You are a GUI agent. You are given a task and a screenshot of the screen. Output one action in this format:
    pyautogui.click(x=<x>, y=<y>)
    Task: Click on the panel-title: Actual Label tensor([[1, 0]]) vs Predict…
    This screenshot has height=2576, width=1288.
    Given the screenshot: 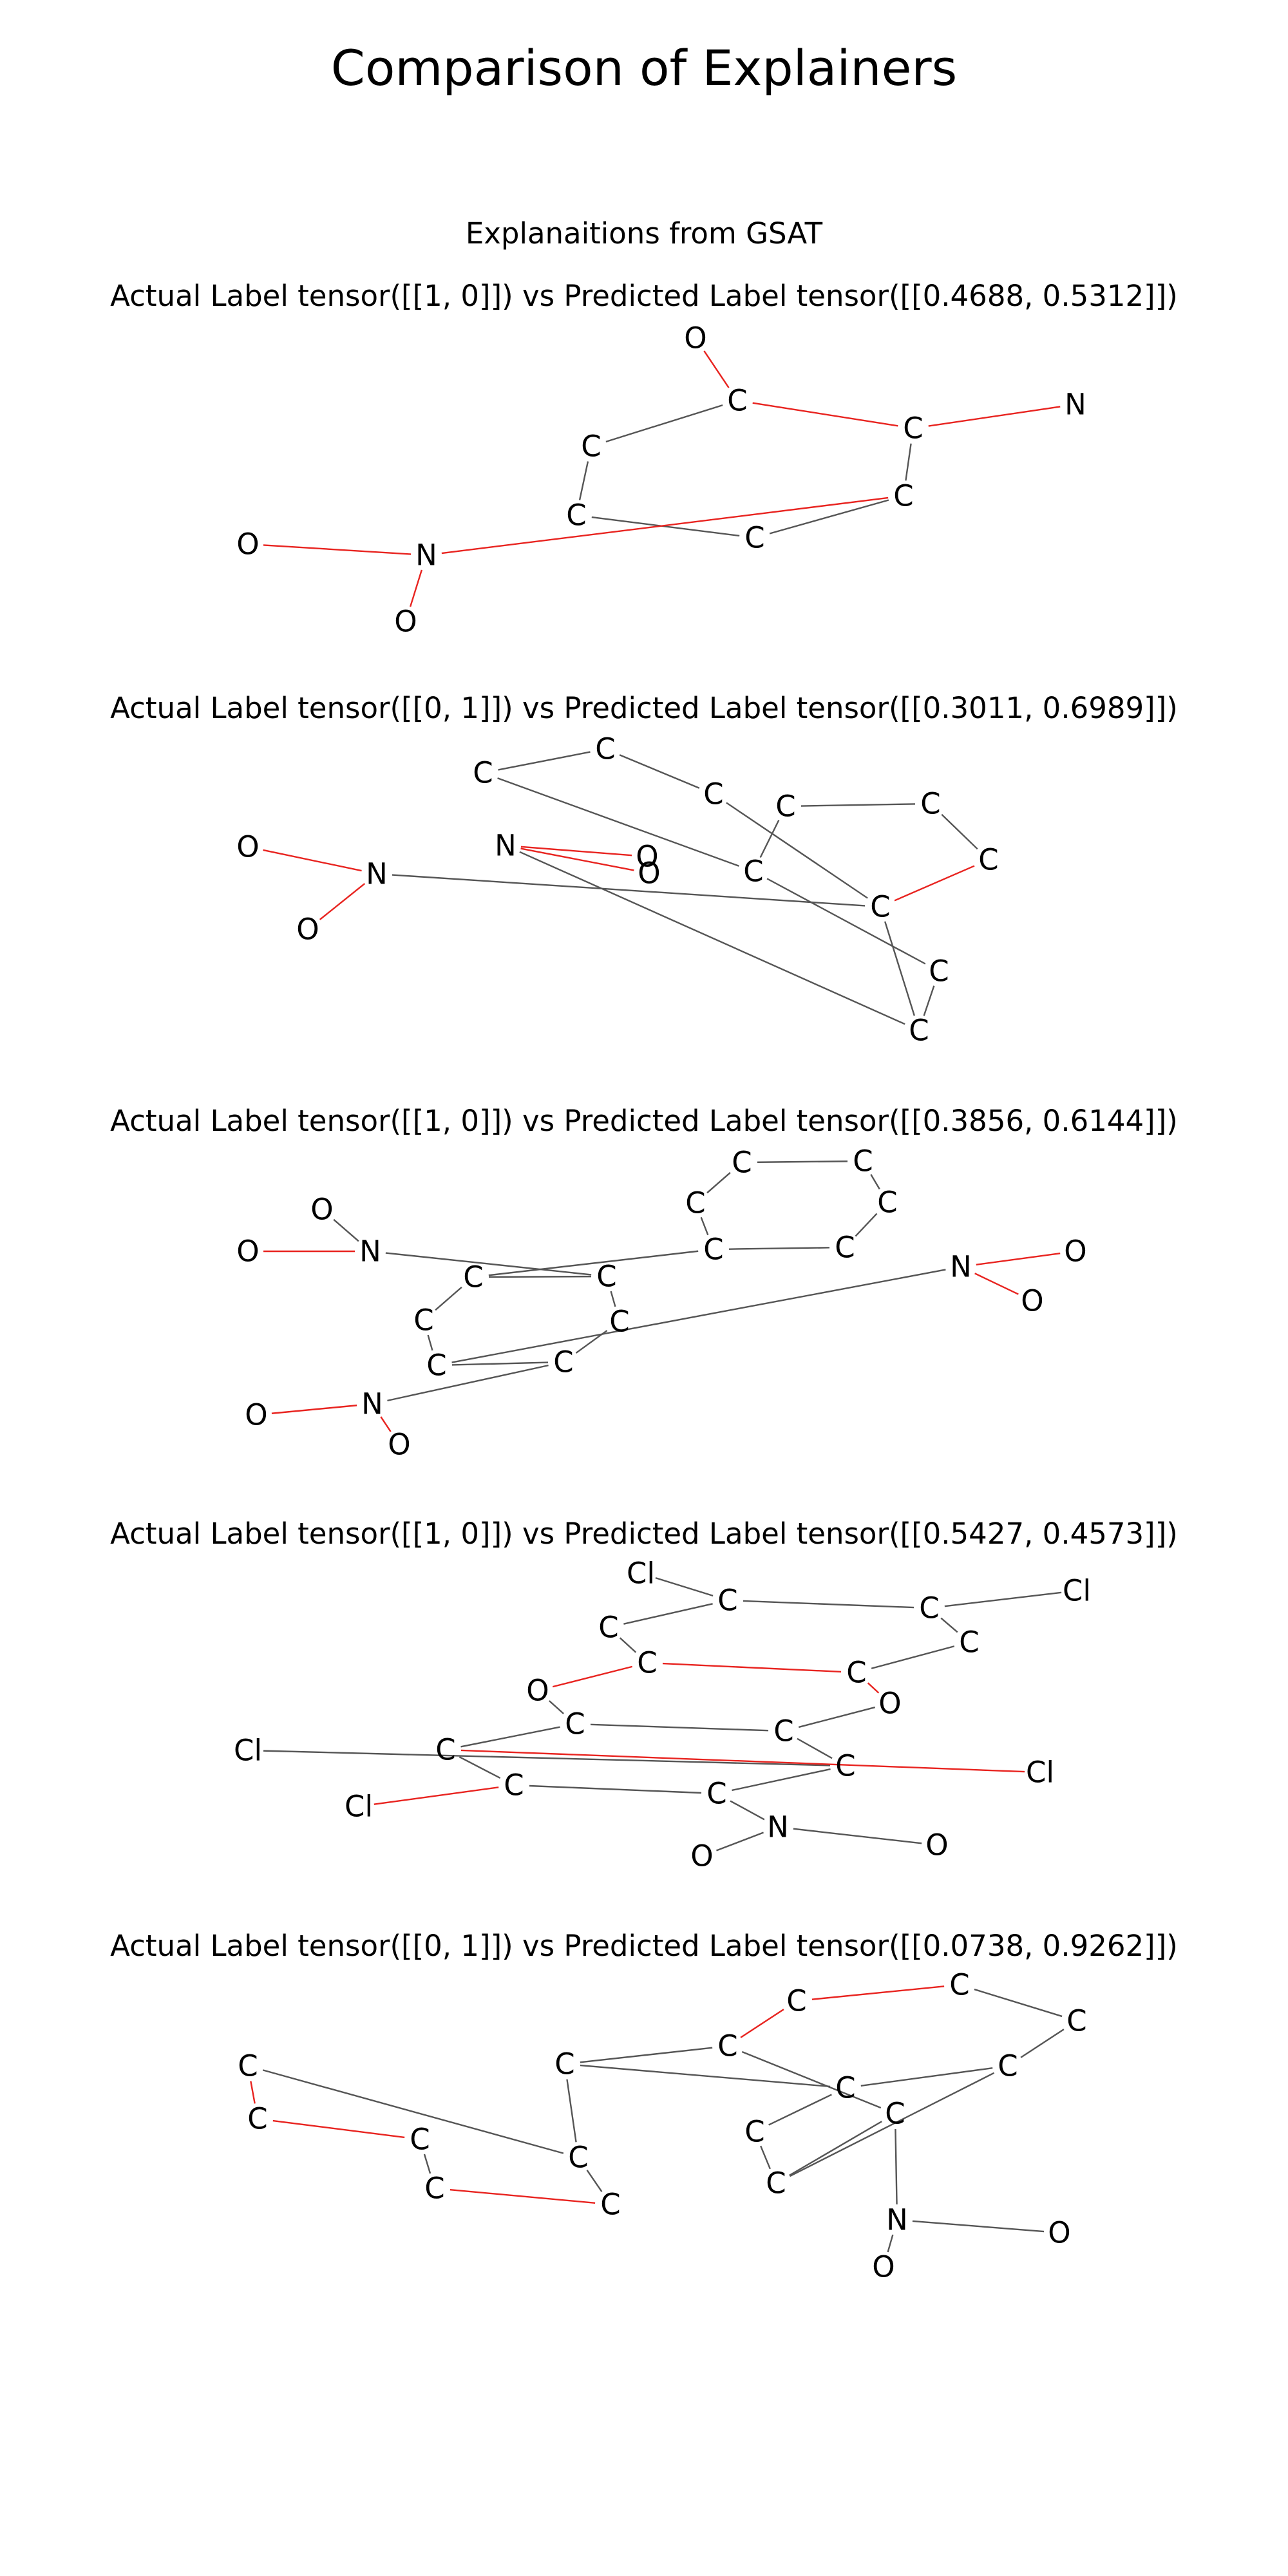 What is the action you would take?
    pyautogui.click(x=644, y=1534)
    